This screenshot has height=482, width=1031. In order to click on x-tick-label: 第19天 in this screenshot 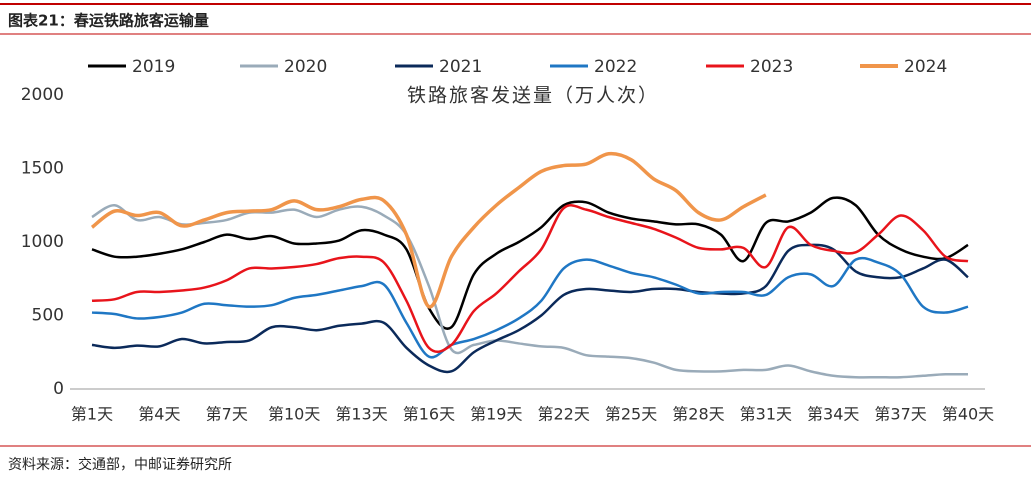, I will do `click(496, 414)`.